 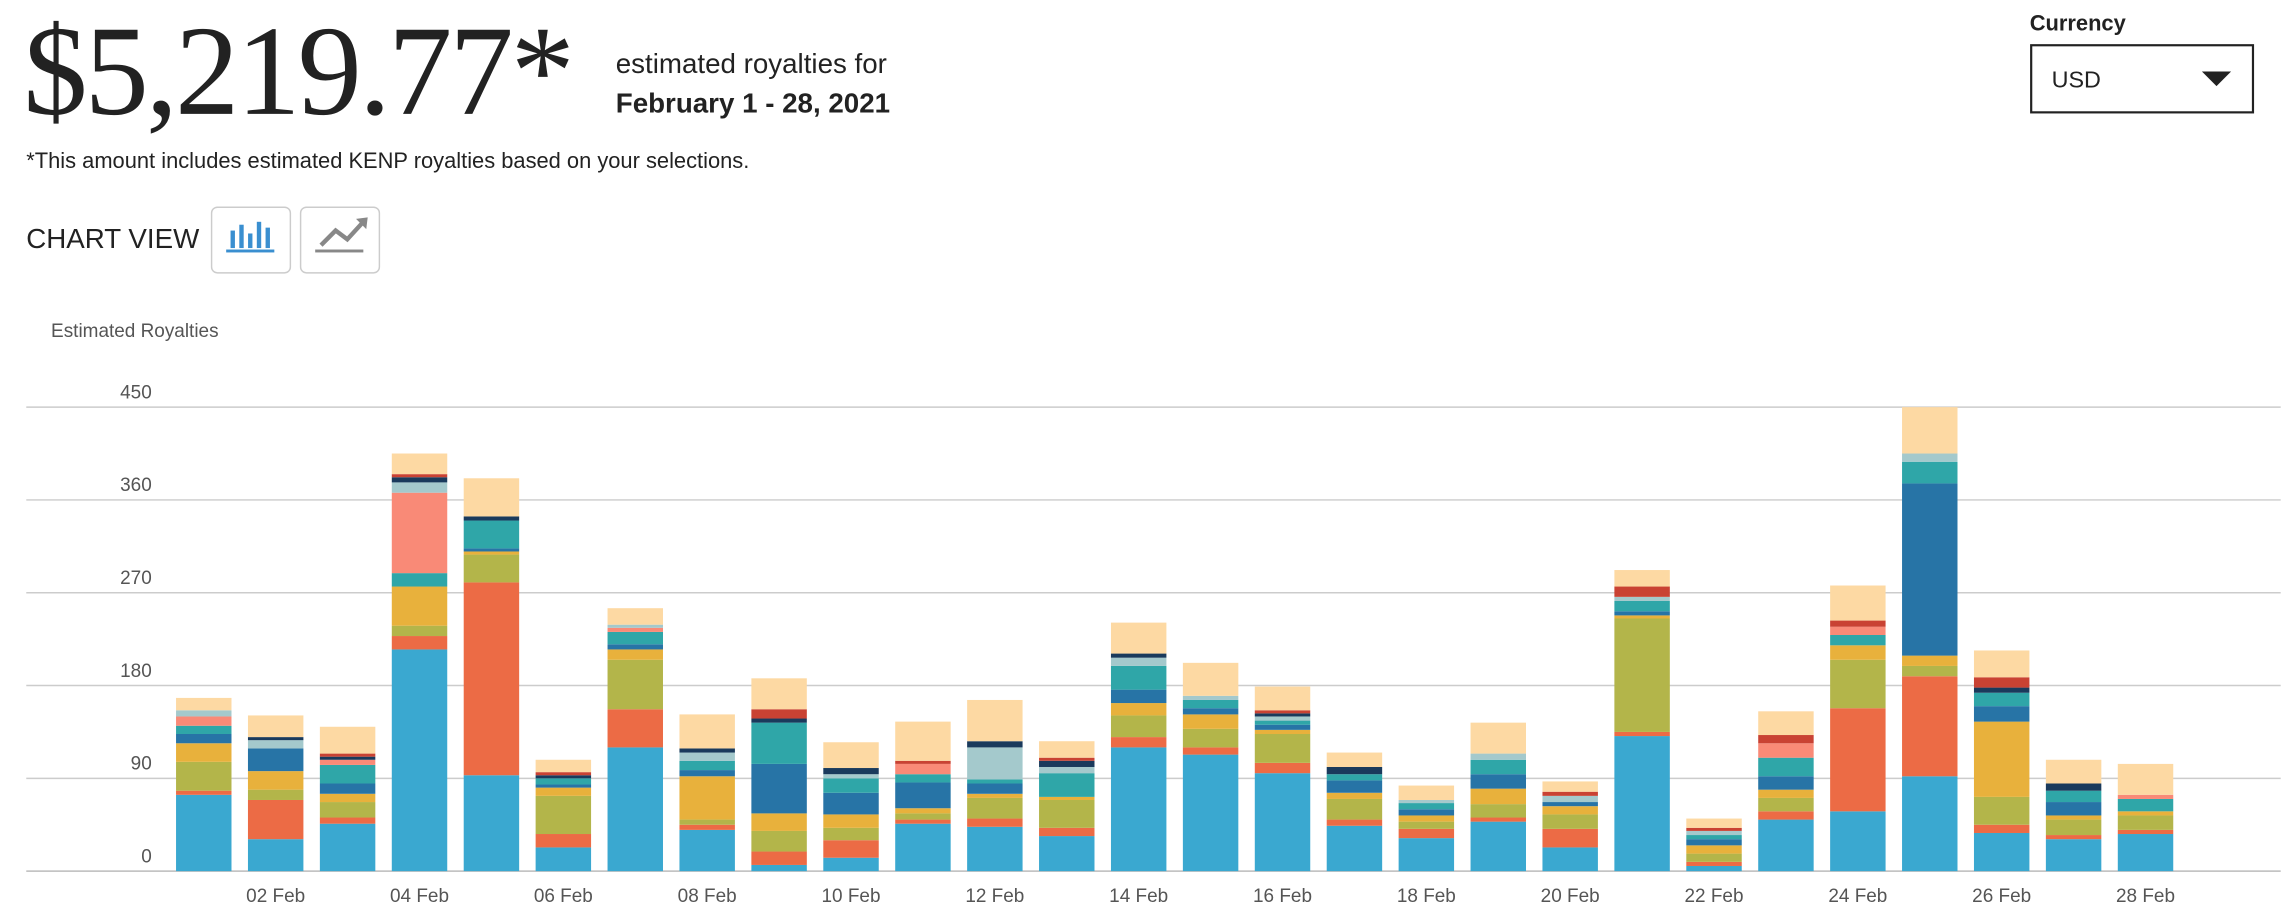 I want to click on currency-value: USD, so click(x=2076, y=80).